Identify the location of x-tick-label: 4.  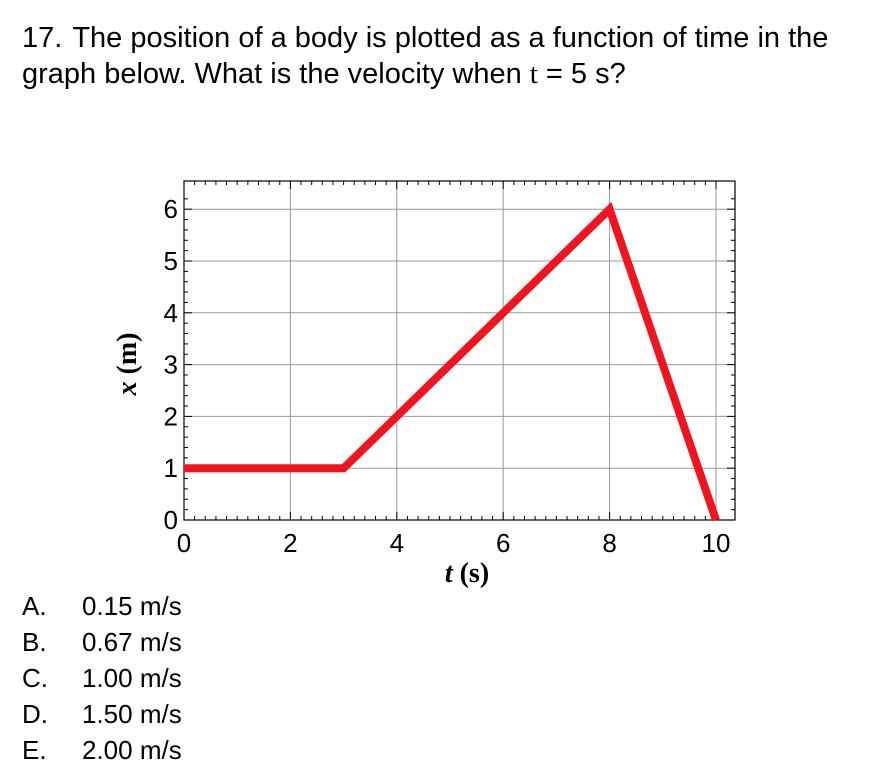
(397, 543).